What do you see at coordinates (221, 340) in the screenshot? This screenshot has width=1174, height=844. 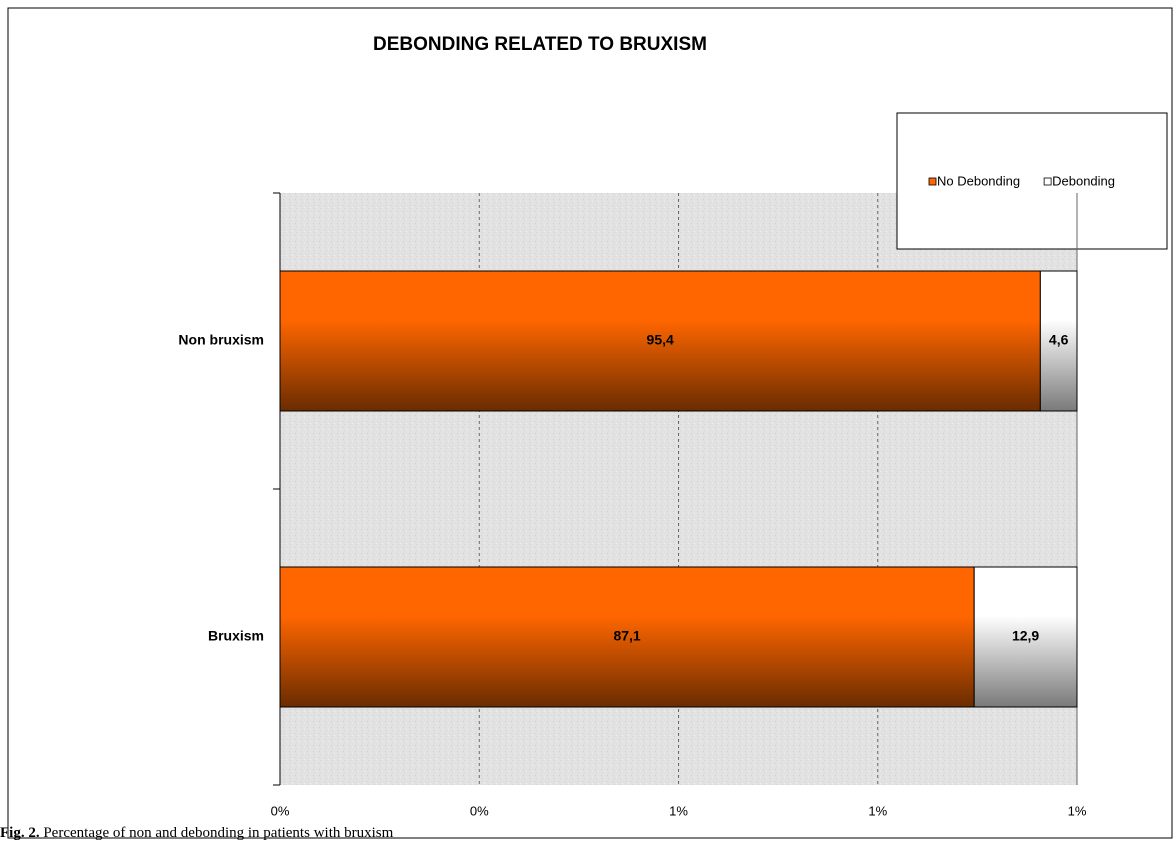 I see `y-tick-label: Non bruxism` at bounding box center [221, 340].